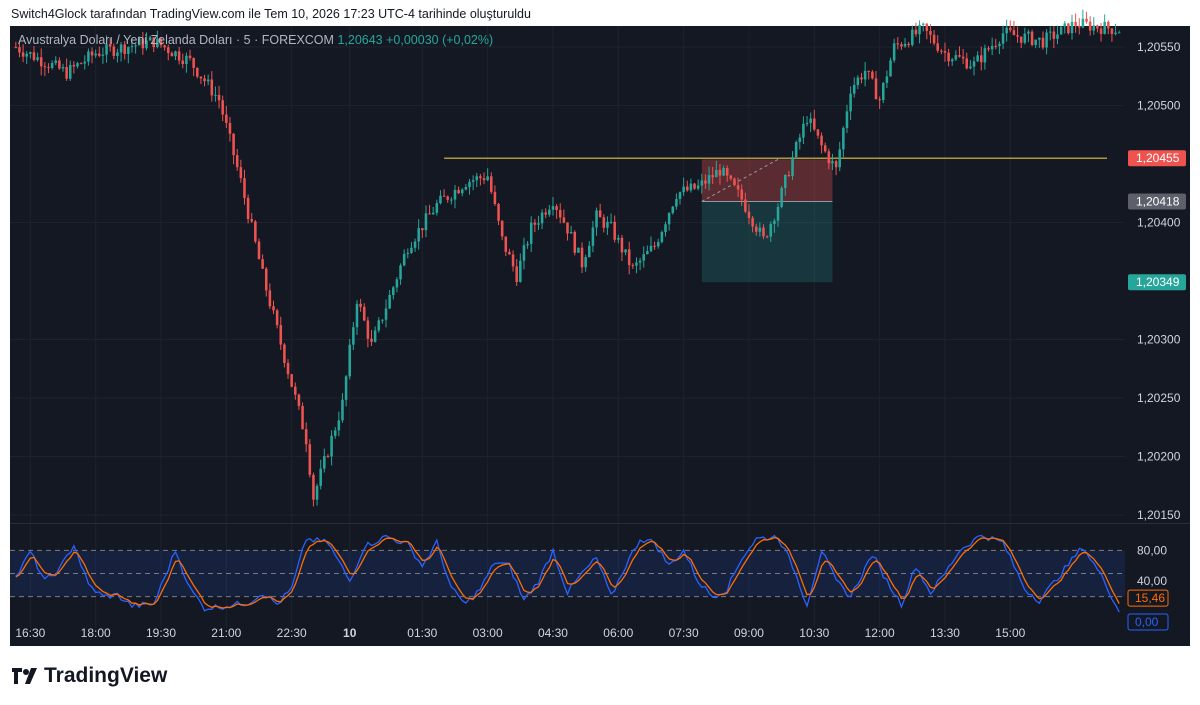 Image resolution: width=1200 pixels, height=705 pixels. I want to click on position-tool, so click(767, 220).